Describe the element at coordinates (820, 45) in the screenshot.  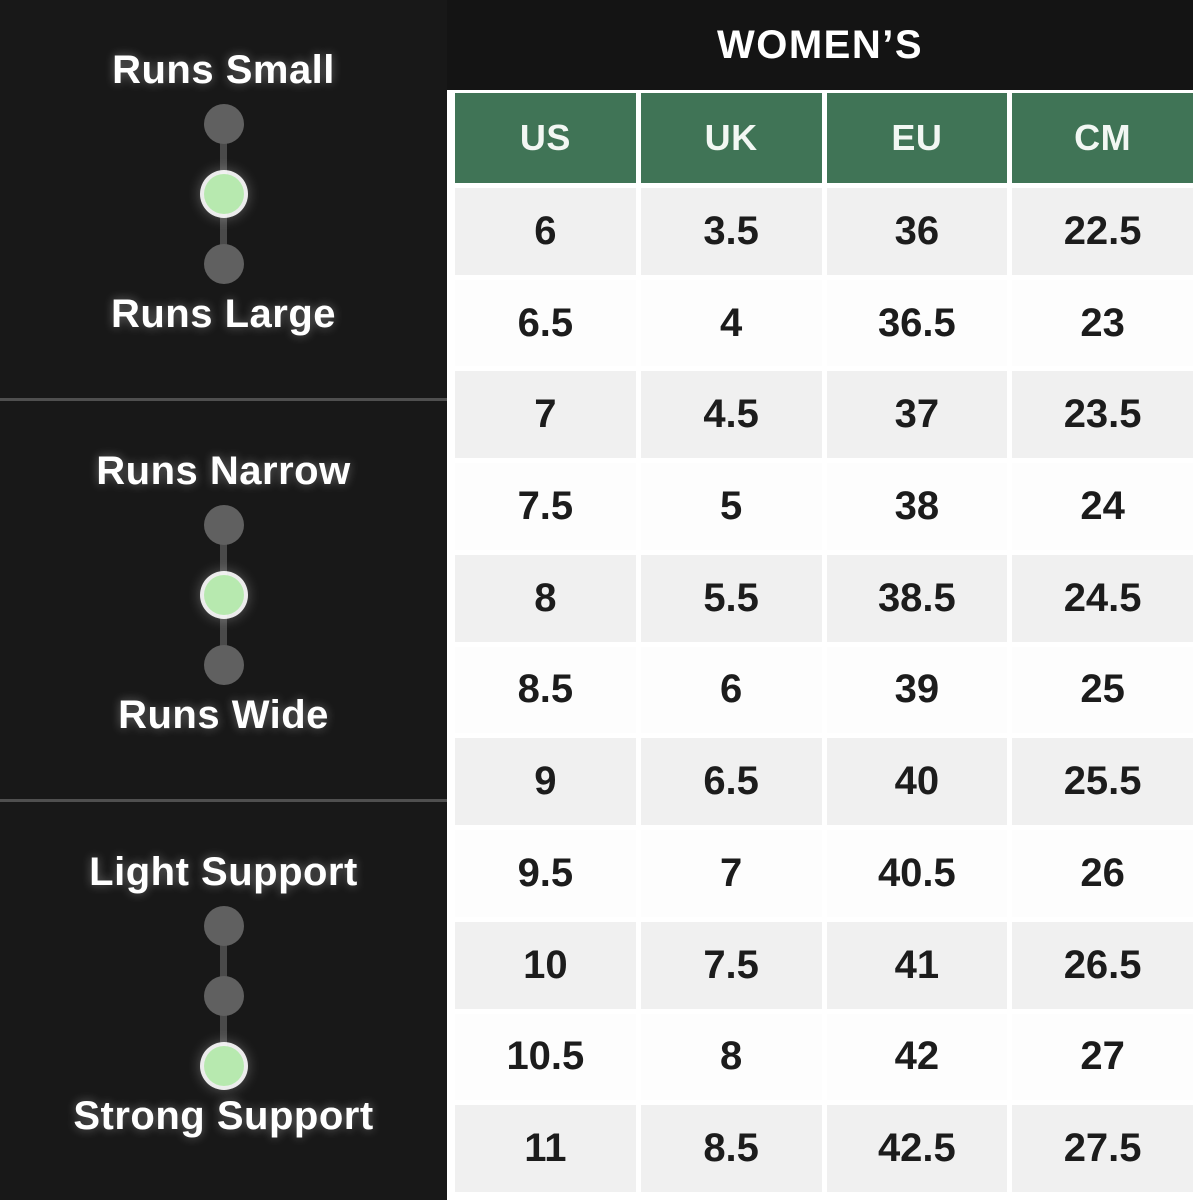
I see `table-title: WOMEN’S` at that location.